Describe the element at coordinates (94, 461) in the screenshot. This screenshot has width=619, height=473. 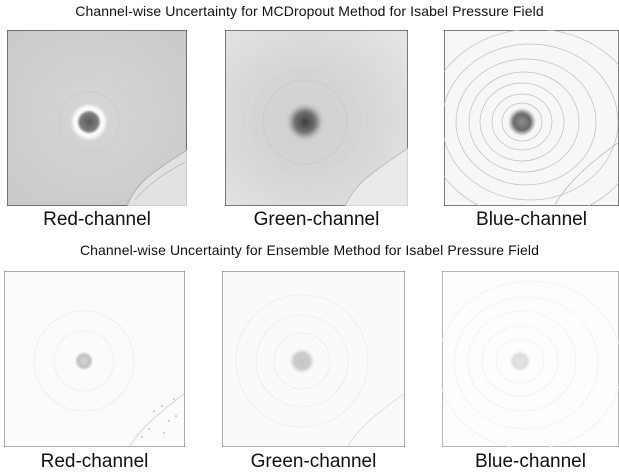
I see `ensemble-red-caption: Red-channel` at that location.